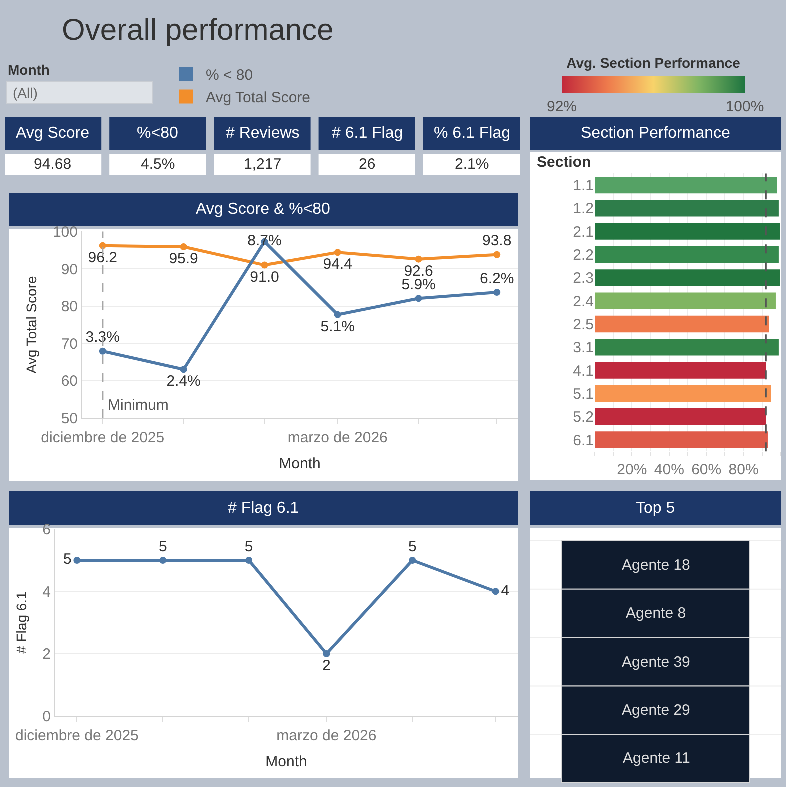  I want to click on text: Month, so click(29, 70).